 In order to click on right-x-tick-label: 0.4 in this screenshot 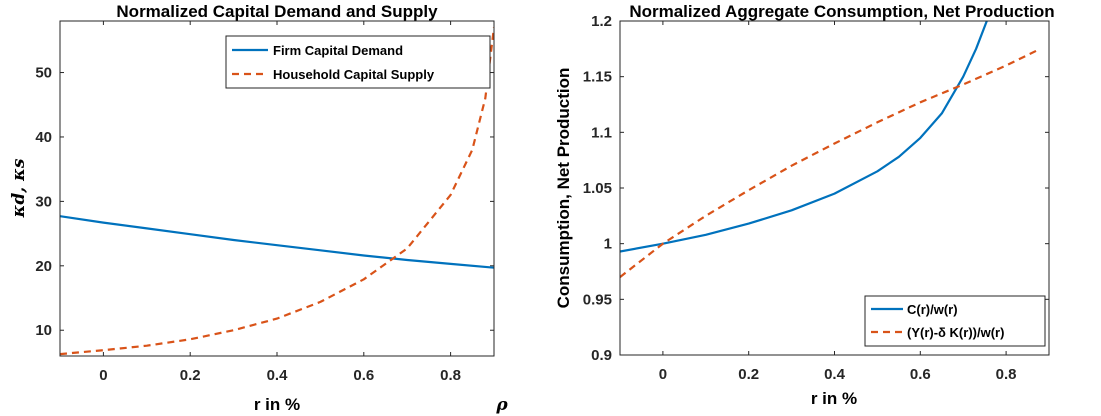, I will do `click(835, 374)`.